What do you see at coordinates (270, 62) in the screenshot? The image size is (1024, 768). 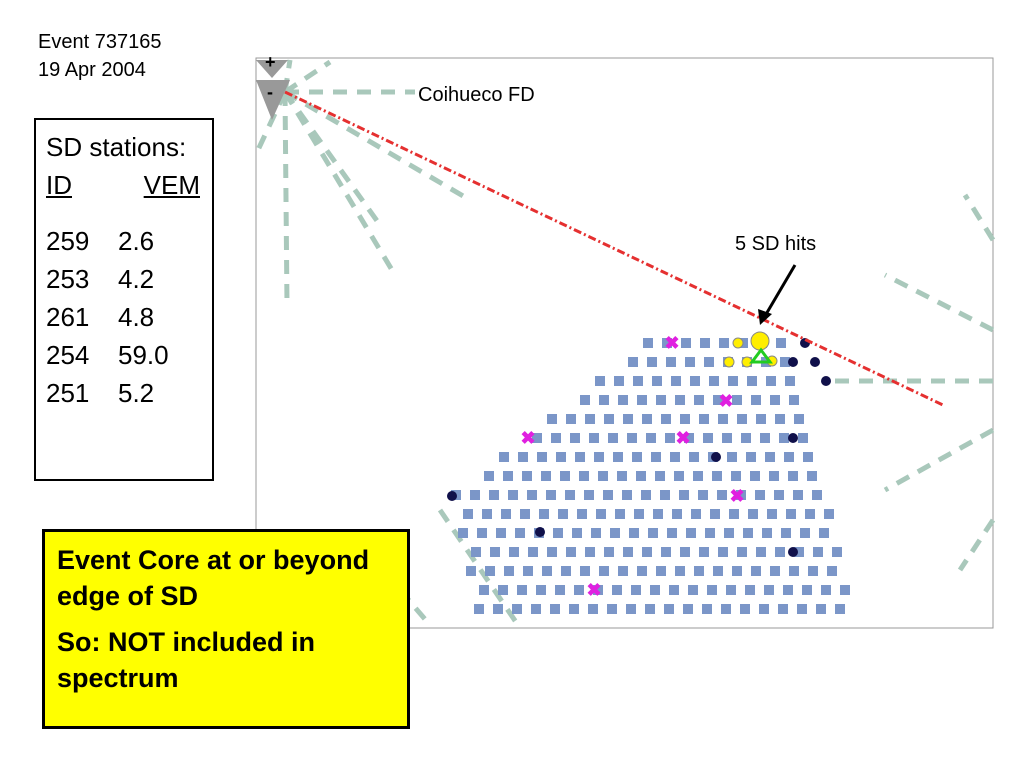 I see `zoom-in-label: +` at bounding box center [270, 62].